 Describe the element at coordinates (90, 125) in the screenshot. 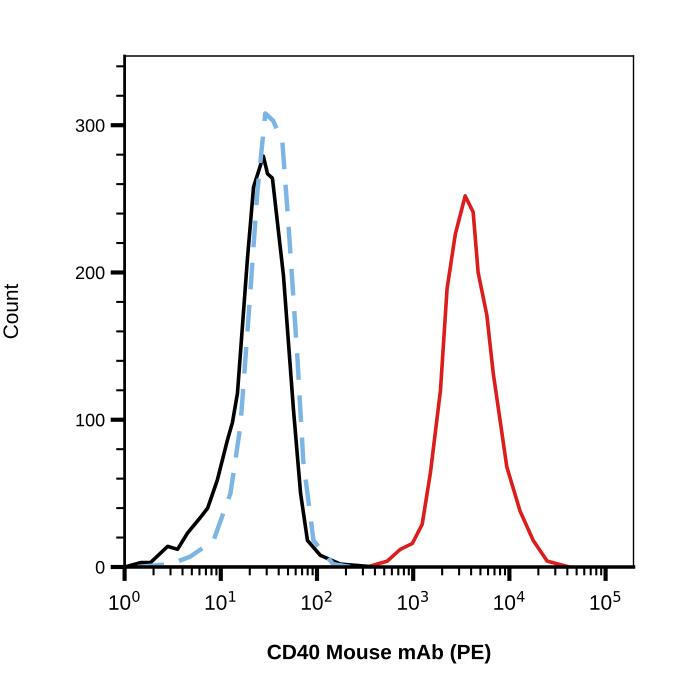

I see `y-tick-label: 300` at that location.